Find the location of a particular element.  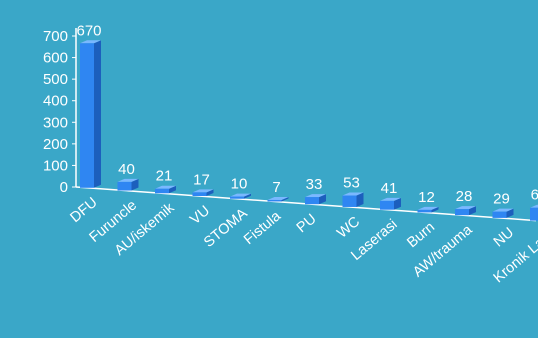

data-label: 60 is located at coordinates (534, 195).